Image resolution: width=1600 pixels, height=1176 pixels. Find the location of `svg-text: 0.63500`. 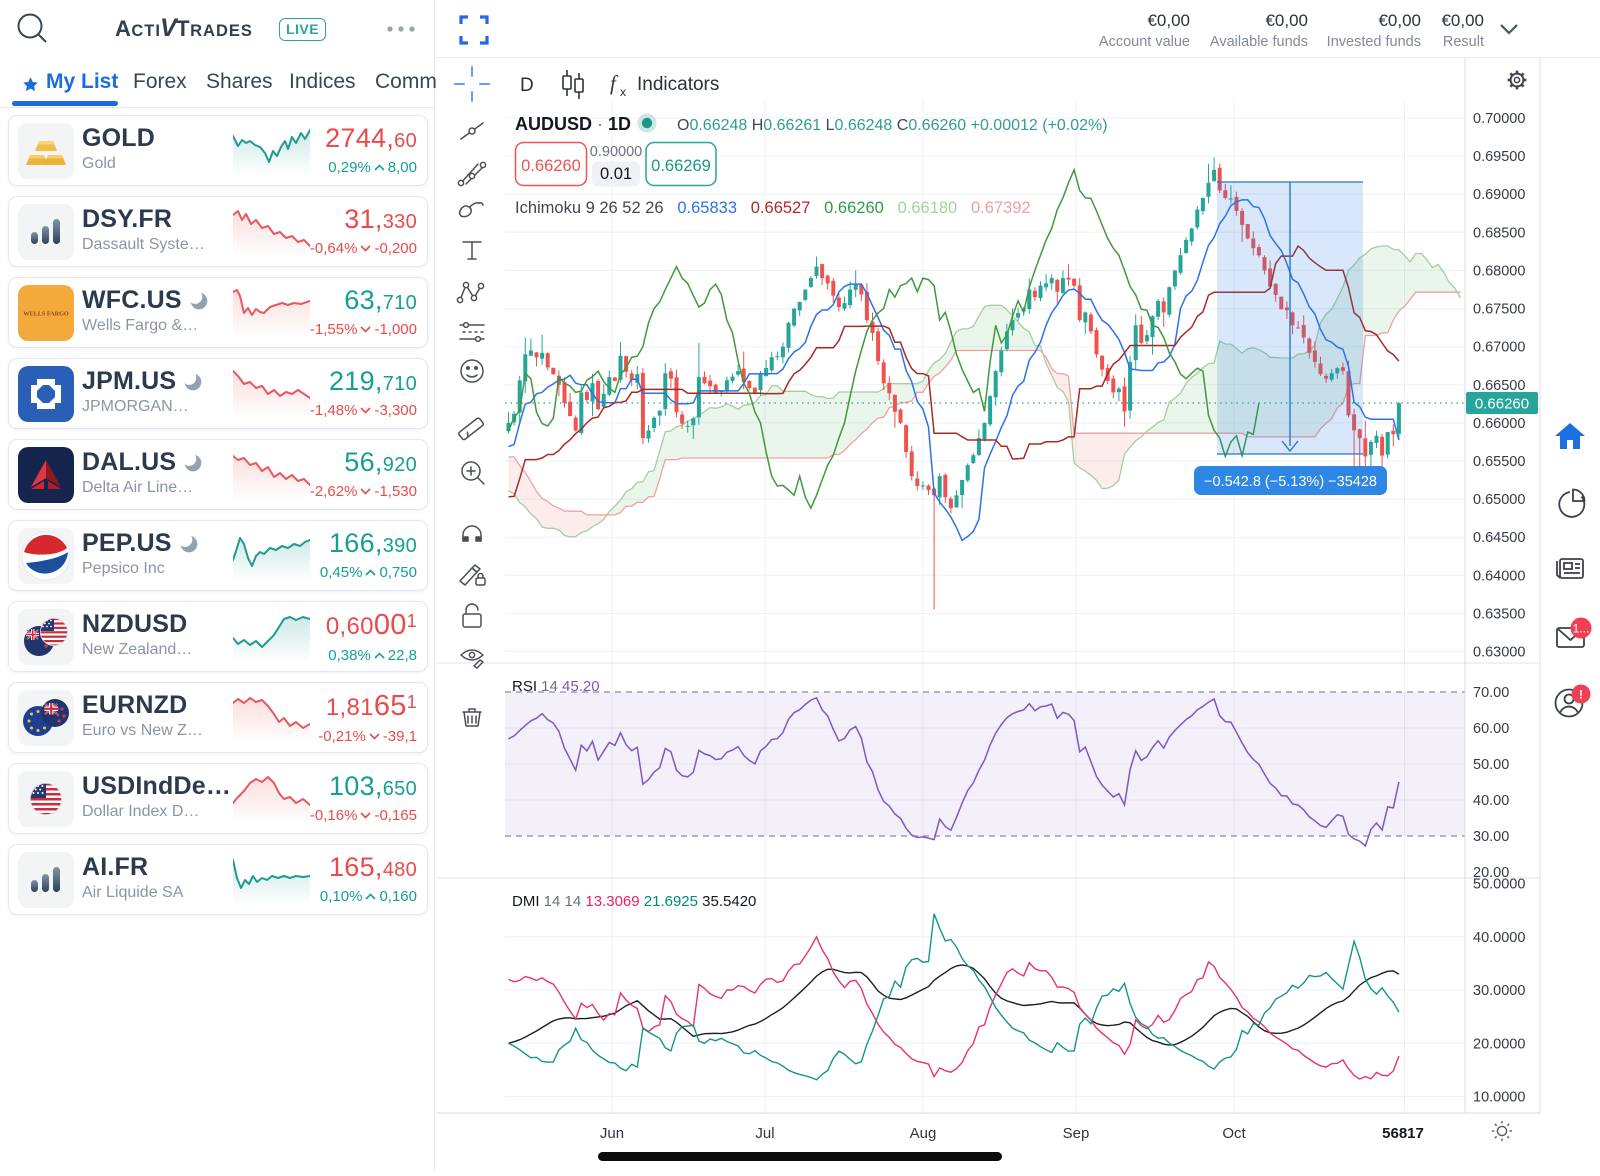

svg-text: 0.63500 is located at coordinates (1499, 614).